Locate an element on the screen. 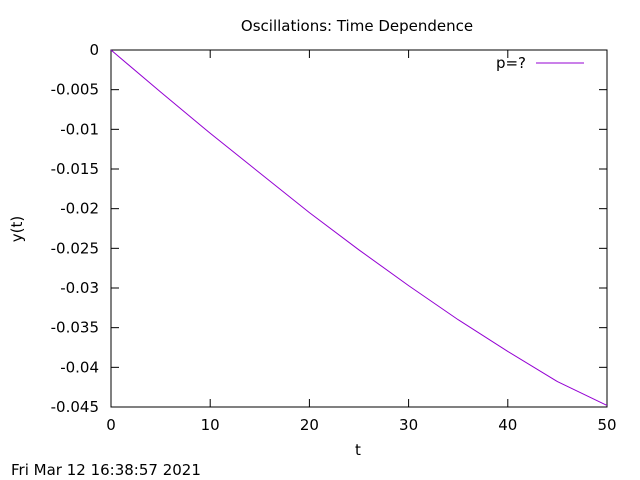  chart-title: Oscillations: Time Dependence is located at coordinates (357, 26).